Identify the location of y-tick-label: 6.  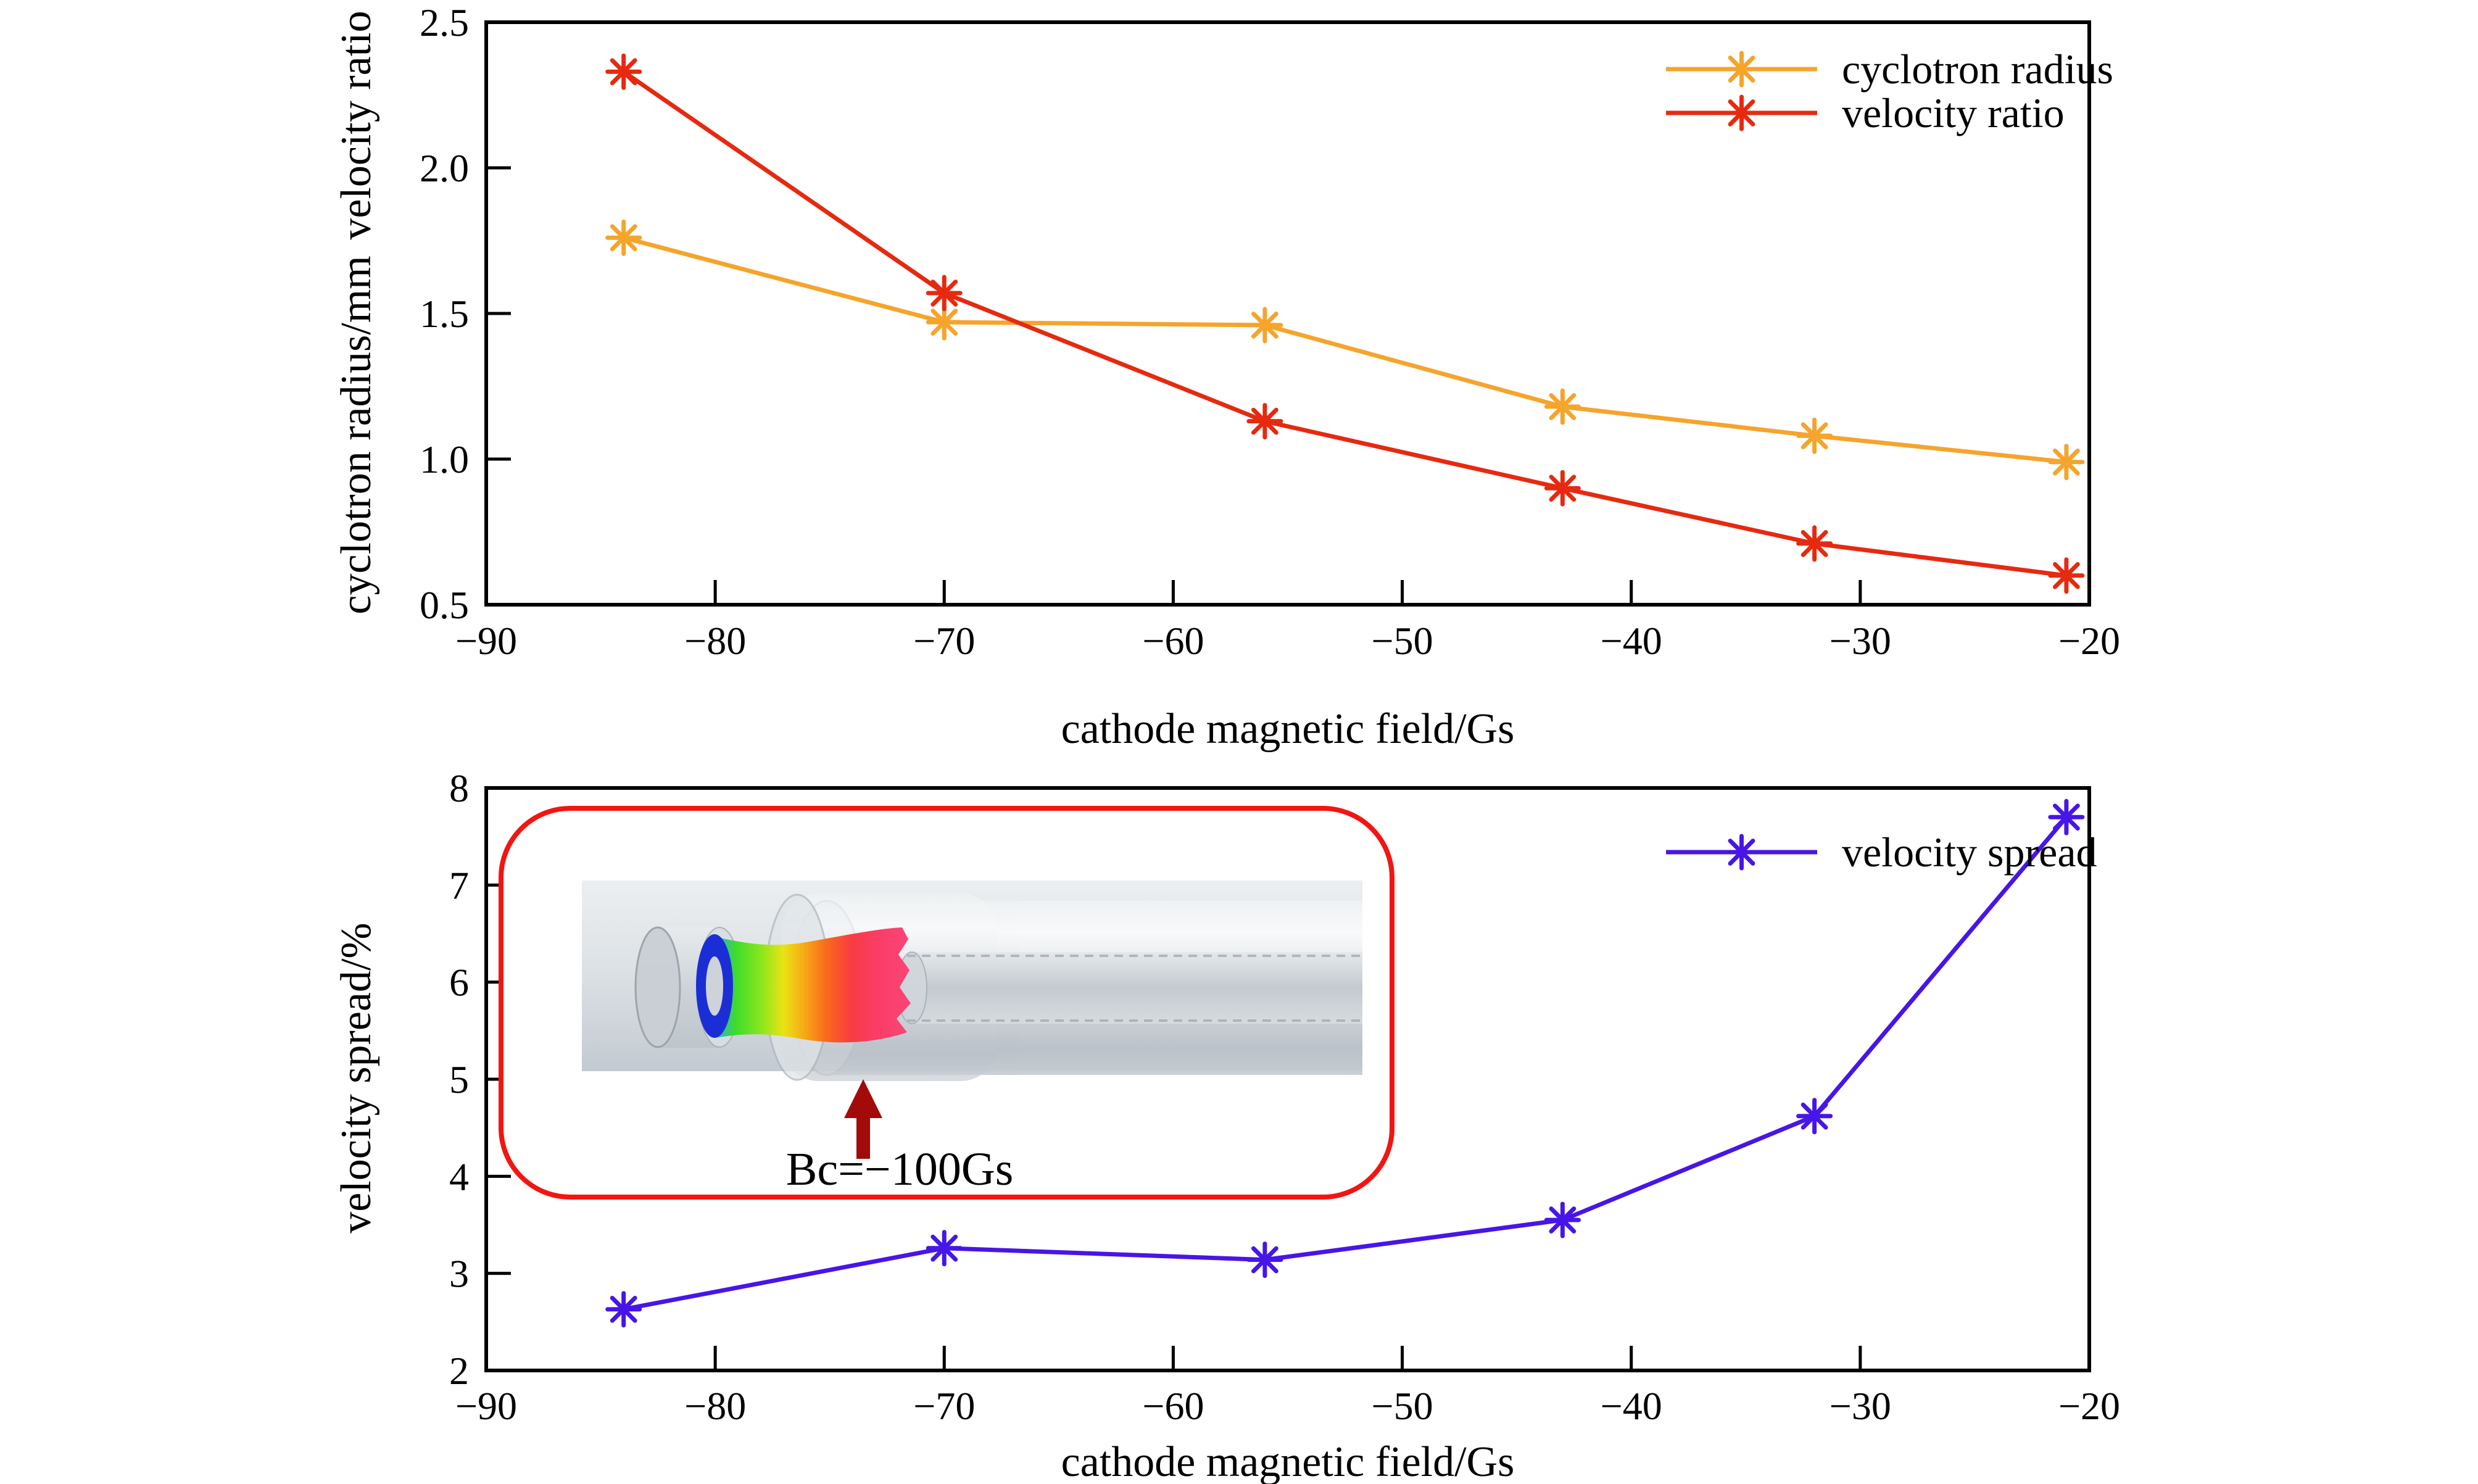
(459, 983).